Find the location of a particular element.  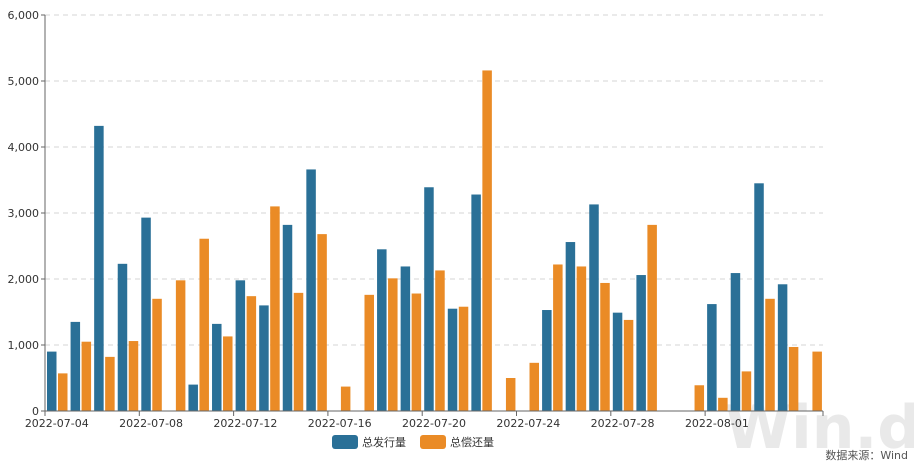

x-tick-label: 2022-07-16 is located at coordinates (340, 423).